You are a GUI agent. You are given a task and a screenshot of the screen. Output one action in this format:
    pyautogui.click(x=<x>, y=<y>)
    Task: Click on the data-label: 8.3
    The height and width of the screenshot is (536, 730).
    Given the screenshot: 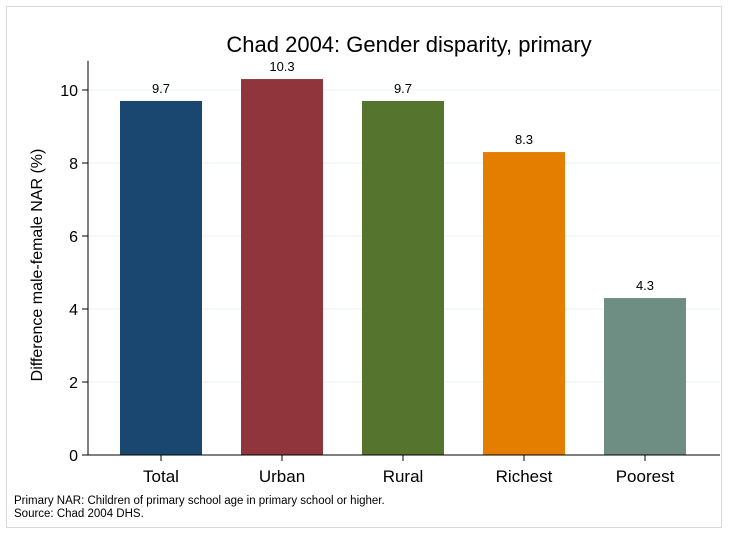 What is the action you would take?
    pyautogui.click(x=524, y=139)
    